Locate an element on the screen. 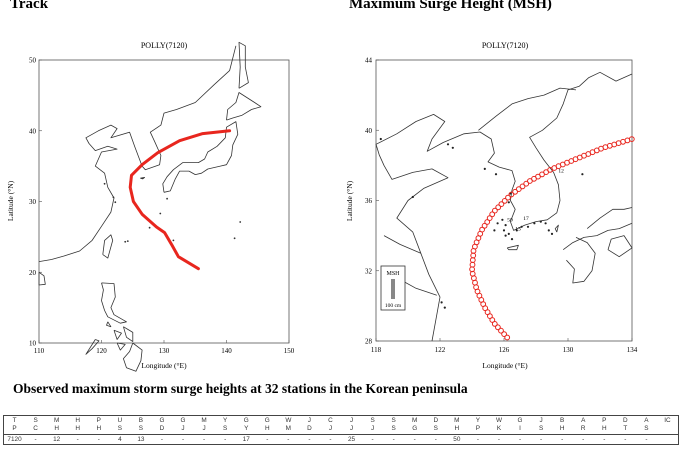  y-tick-label: 20 is located at coordinates (33, 273).